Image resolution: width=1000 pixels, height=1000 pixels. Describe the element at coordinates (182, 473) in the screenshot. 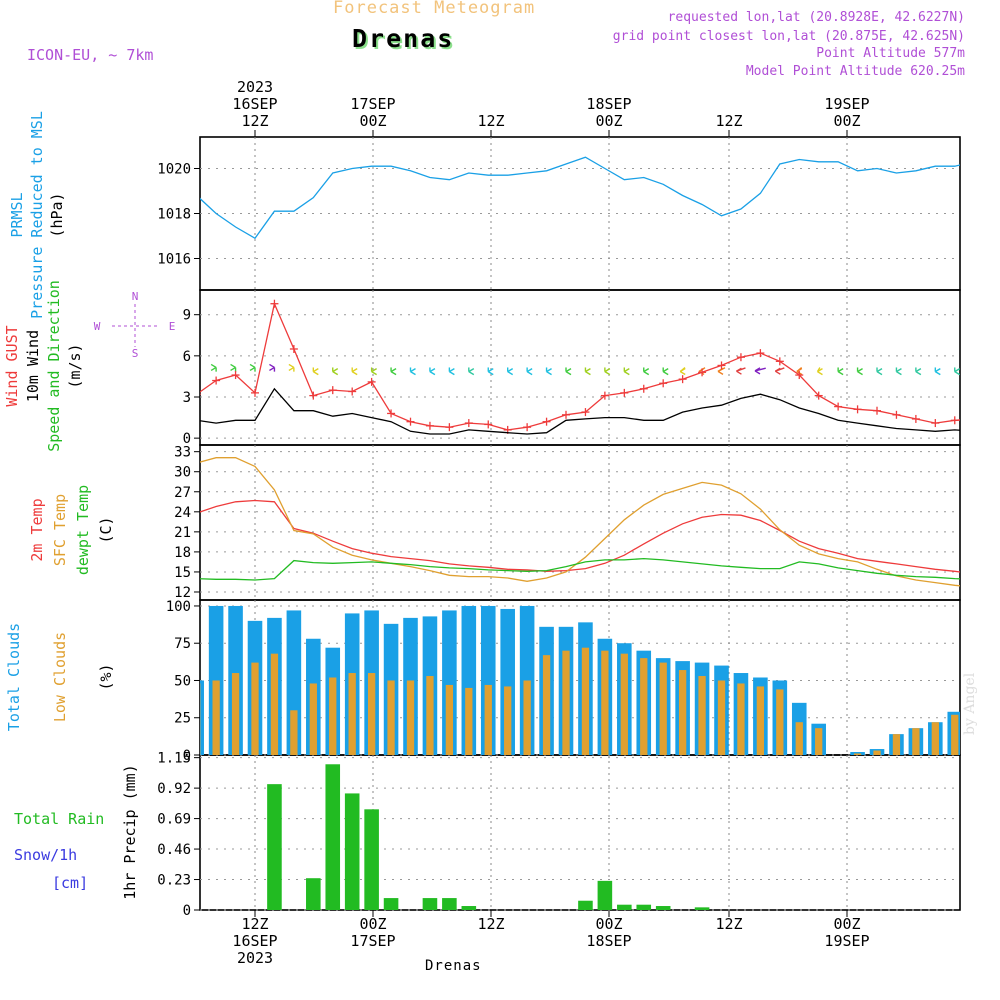

I see `y-tick-label: 30` at that location.